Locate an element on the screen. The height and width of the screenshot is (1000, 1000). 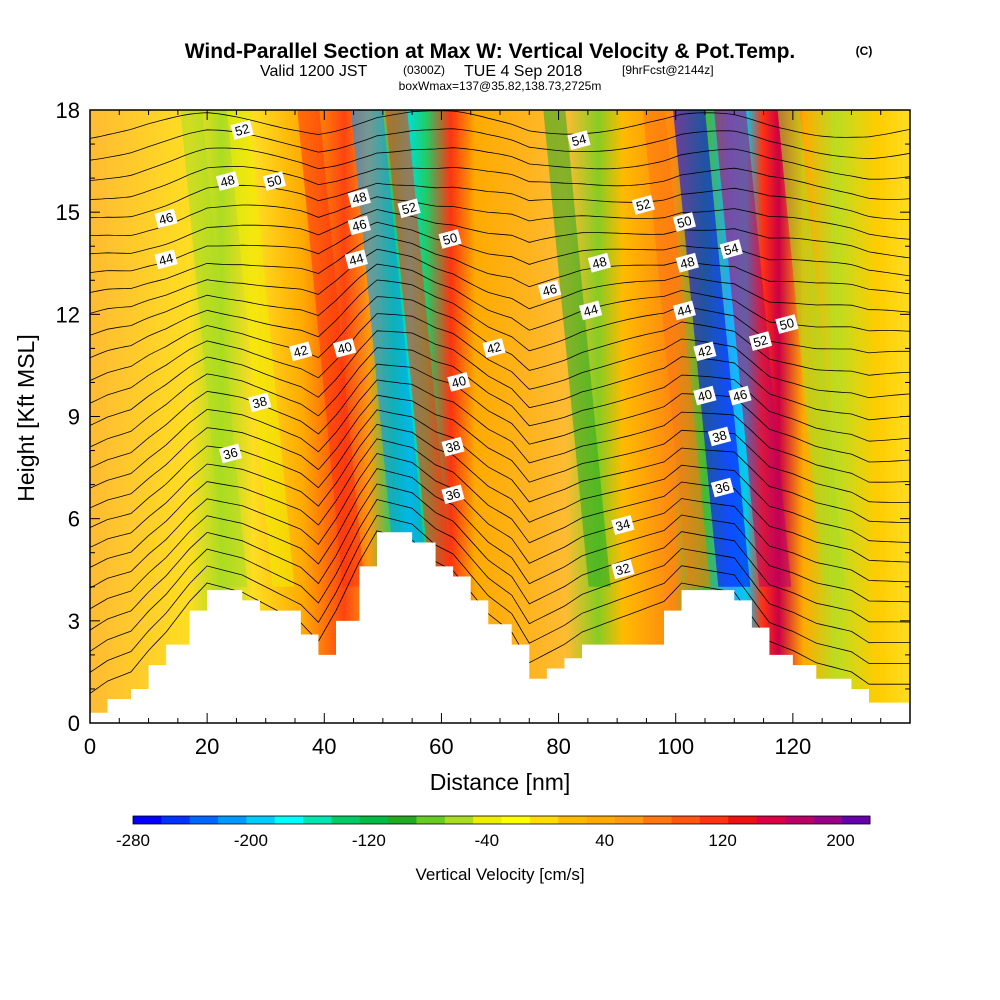
colorbar is located at coordinates (501, 820).